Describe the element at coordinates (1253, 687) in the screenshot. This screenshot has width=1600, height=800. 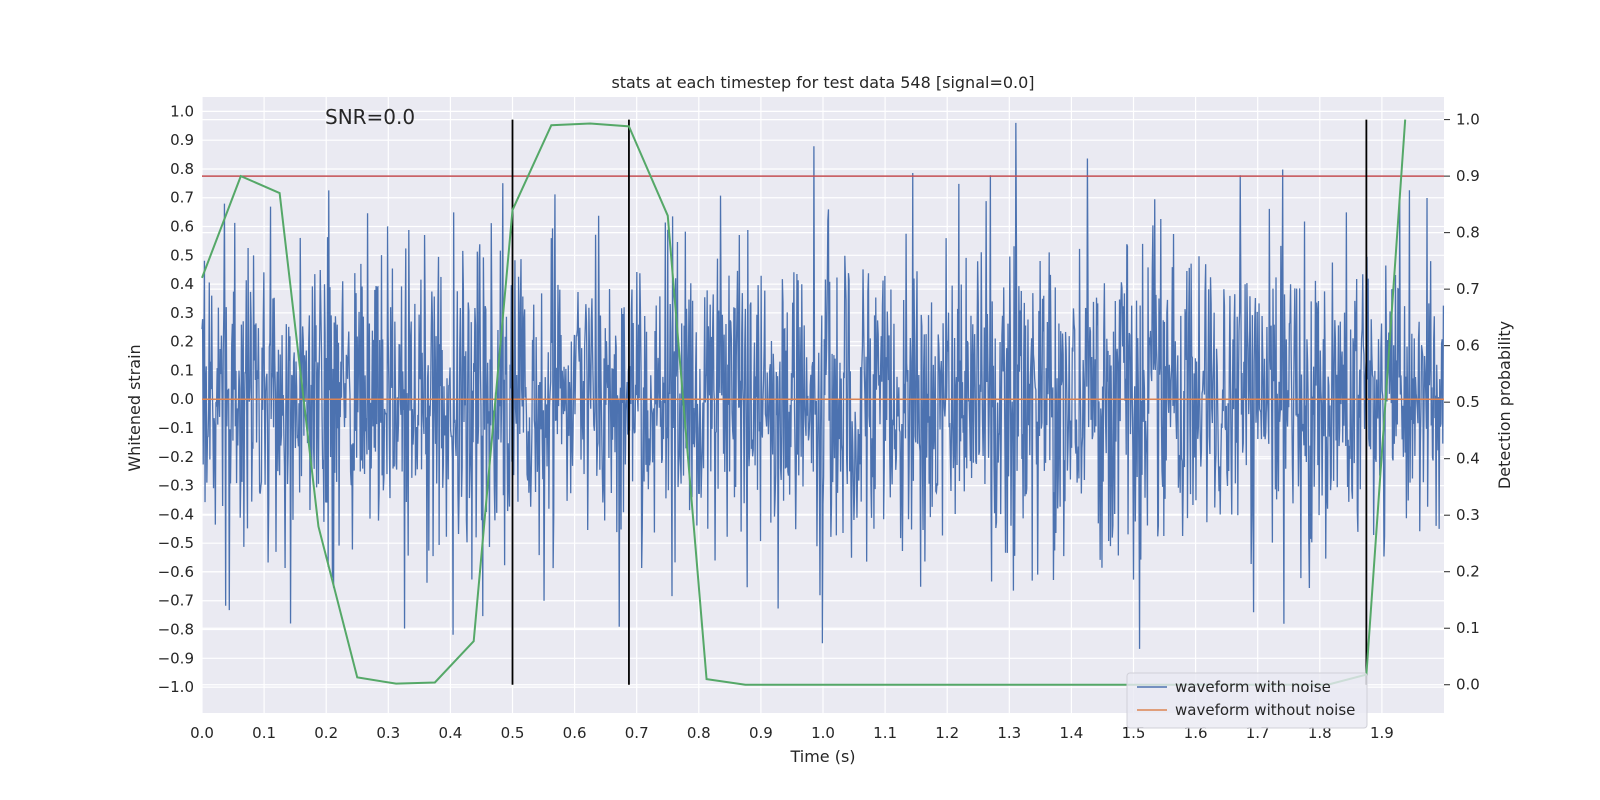
I see `legend-label-noise: waveform with noise` at that location.